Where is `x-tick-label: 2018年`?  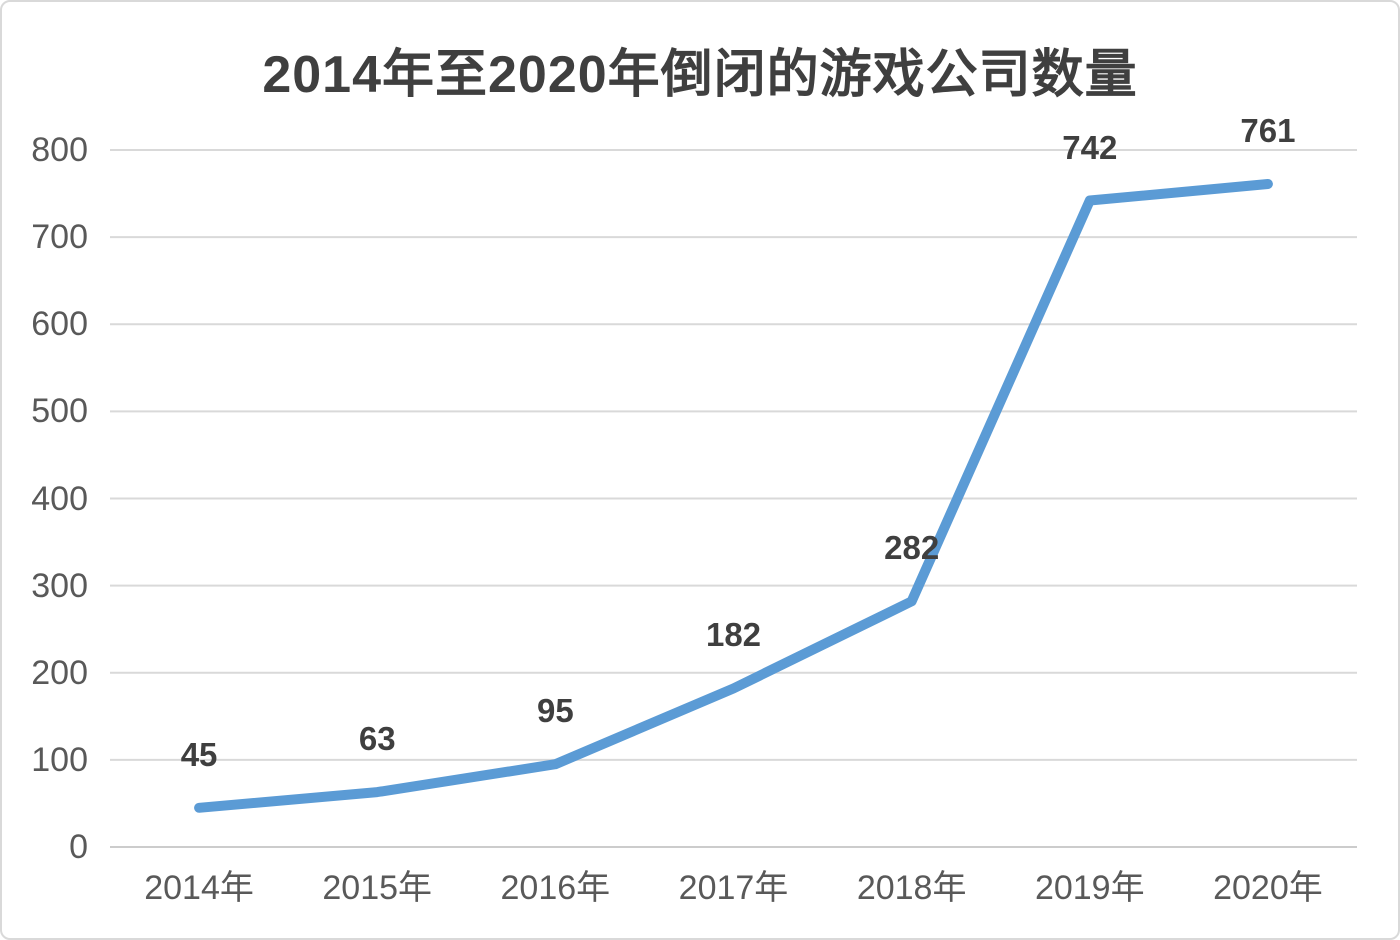 x-tick-label: 2018年 is located at coordinates (911, 888).